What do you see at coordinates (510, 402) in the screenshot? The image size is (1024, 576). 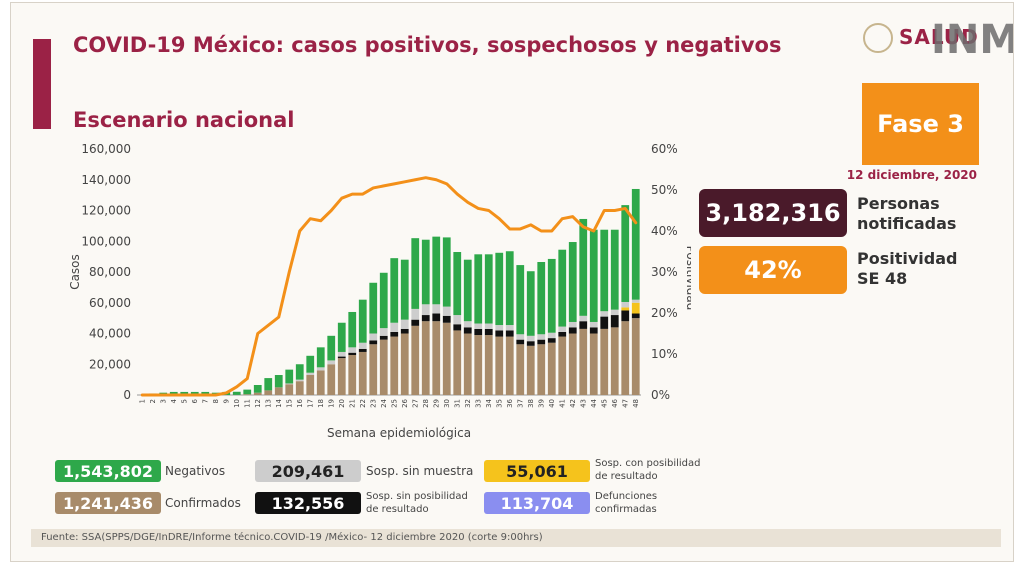 I see `x-tick-label: 36` at bounding box center [510, 402].